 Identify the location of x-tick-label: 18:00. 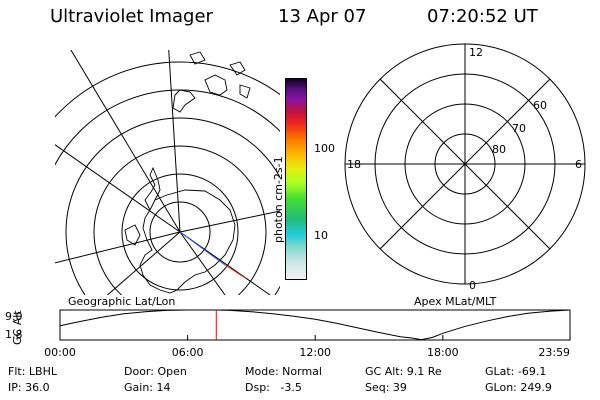
(443, 352).